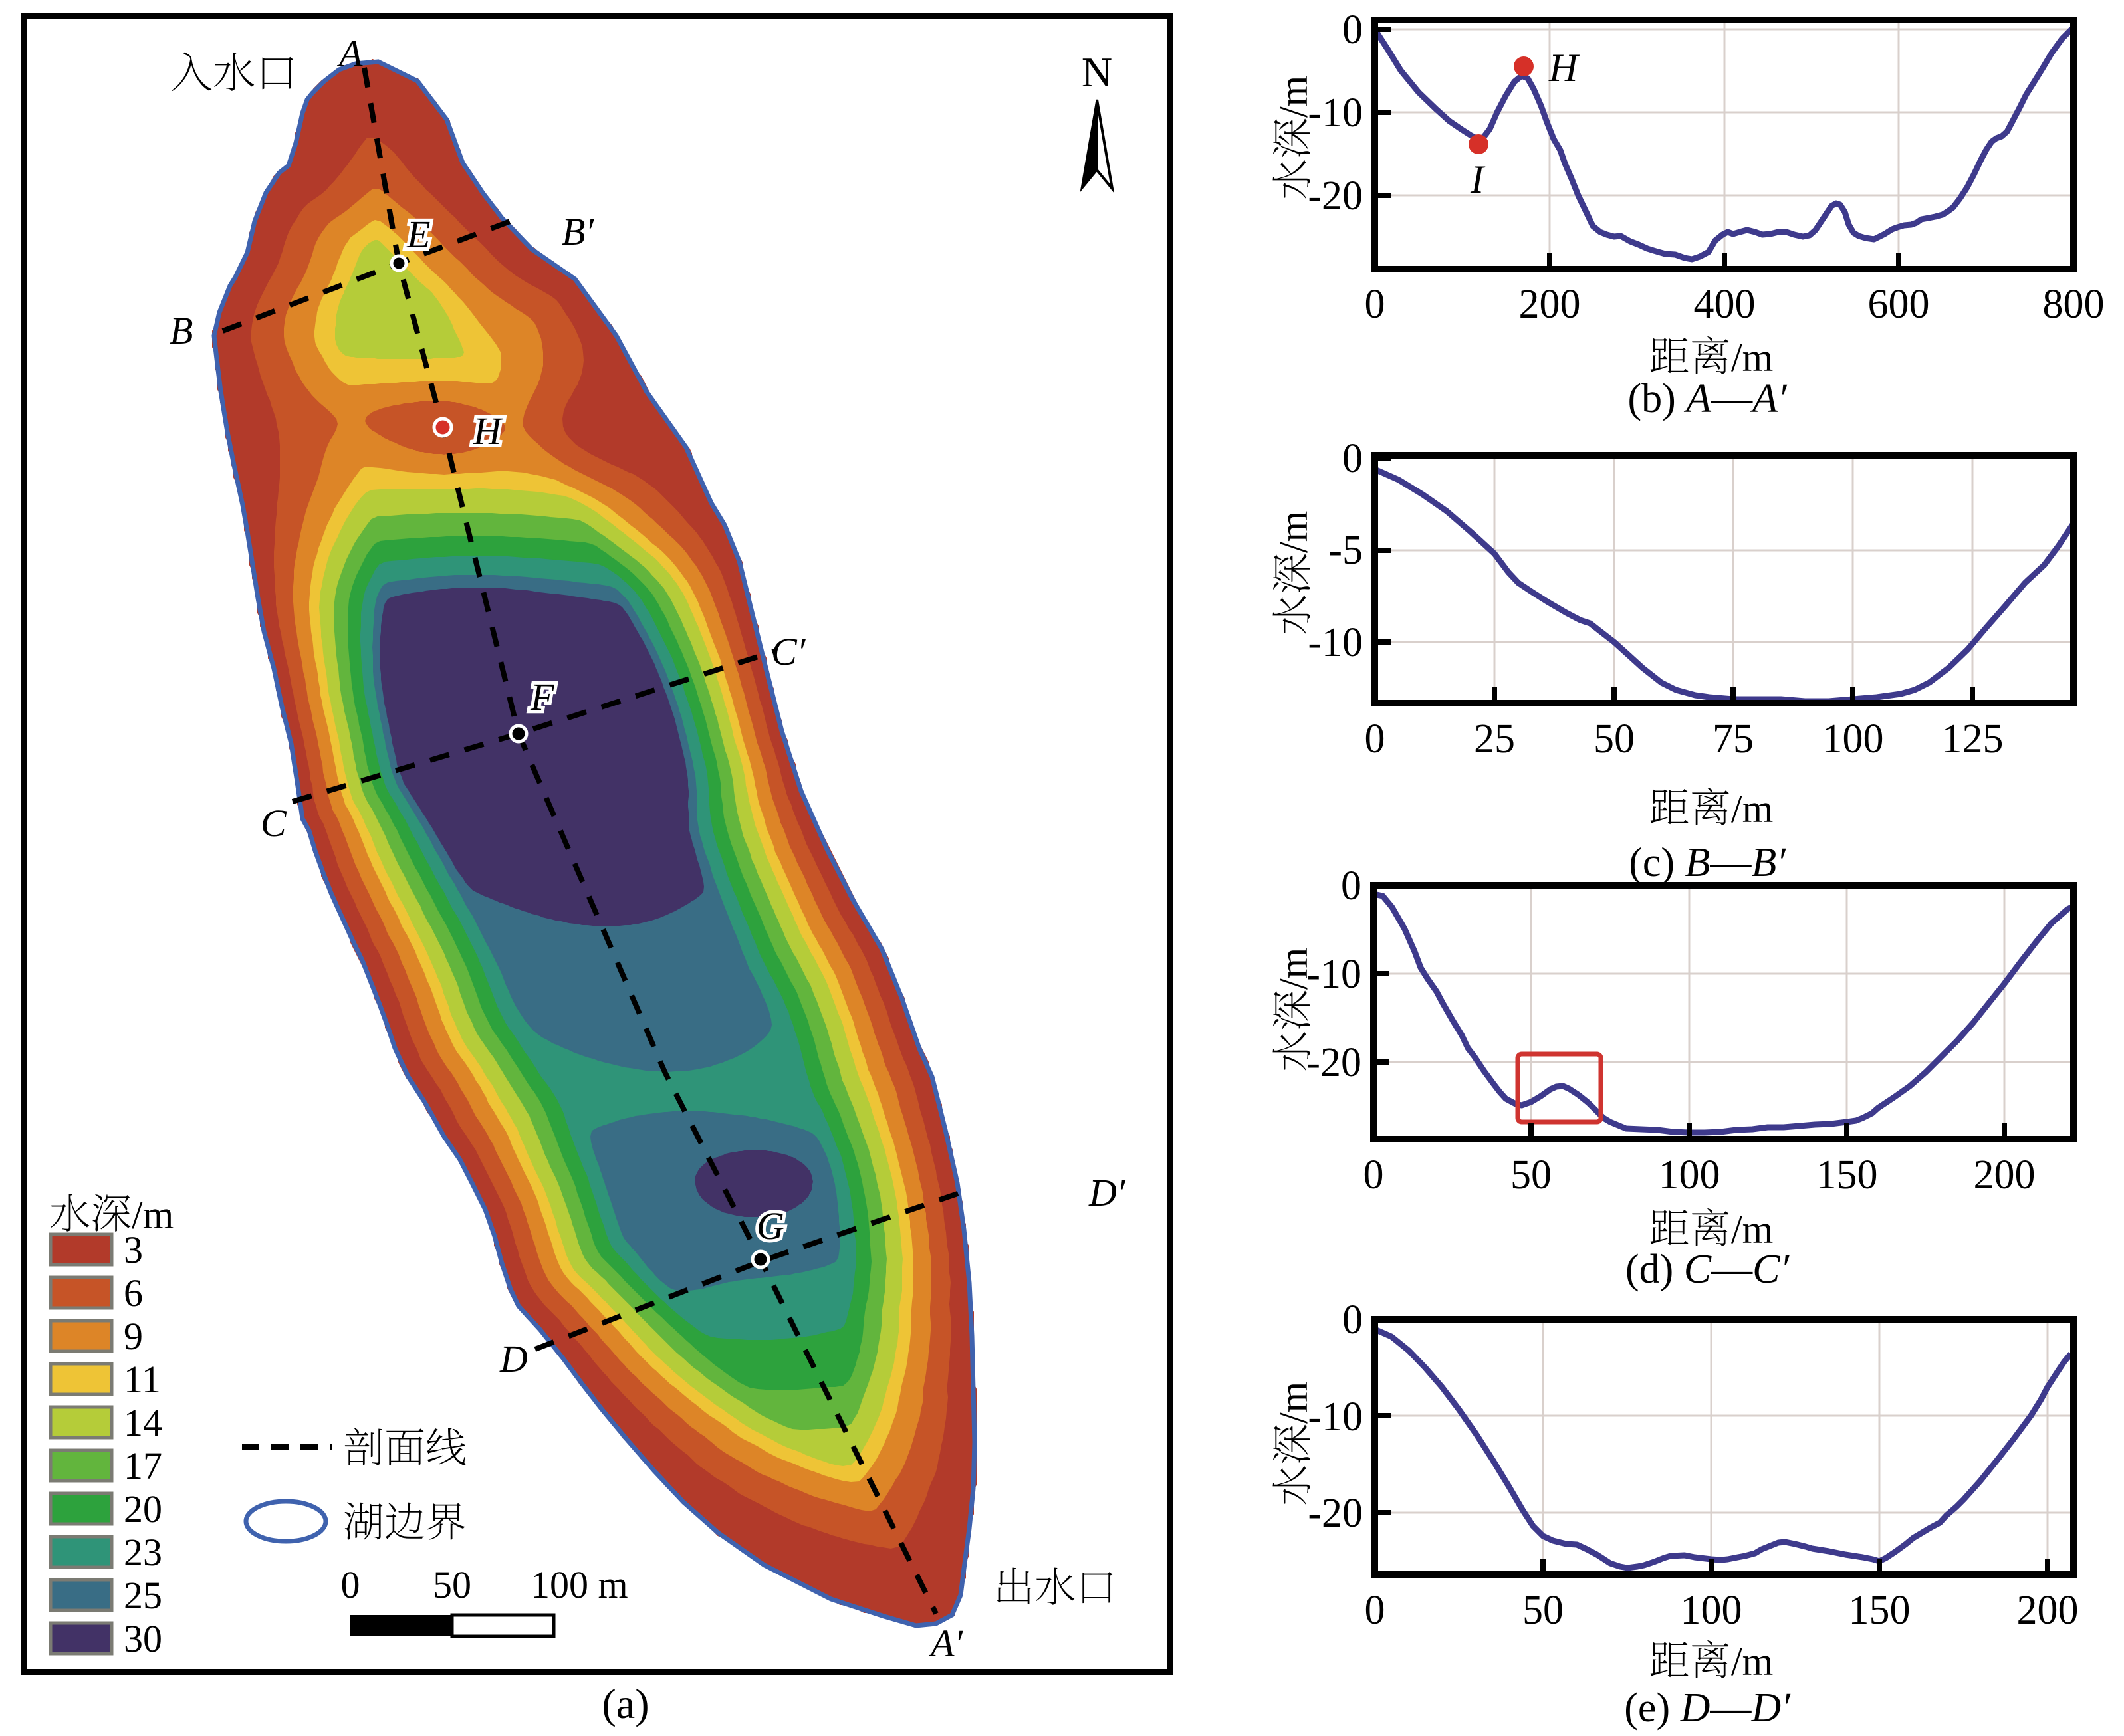 Image resolution: width=2124 pixels, height=1736 pixels. Describe the element at coordinates (579, 1584) in the screenshot. I see `svg-text: 100 m` at that location.